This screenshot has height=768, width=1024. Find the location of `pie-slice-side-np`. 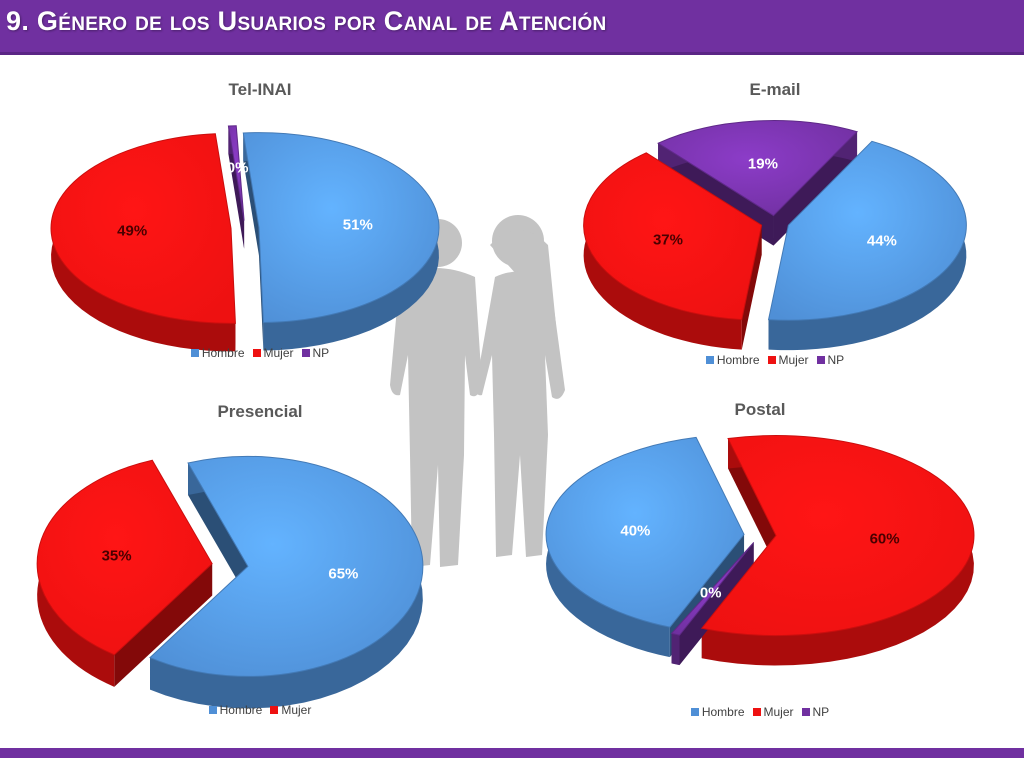

pie-slice-side-np is located at coordinates (712, 604).